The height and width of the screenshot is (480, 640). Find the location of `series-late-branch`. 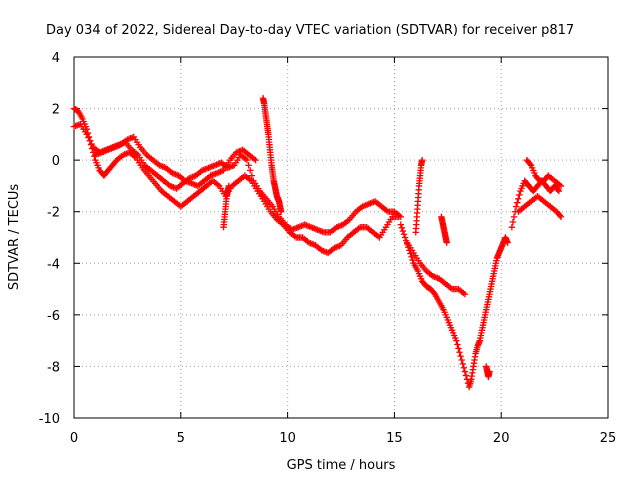

series-late-branch is located at coordinates (436, 268).